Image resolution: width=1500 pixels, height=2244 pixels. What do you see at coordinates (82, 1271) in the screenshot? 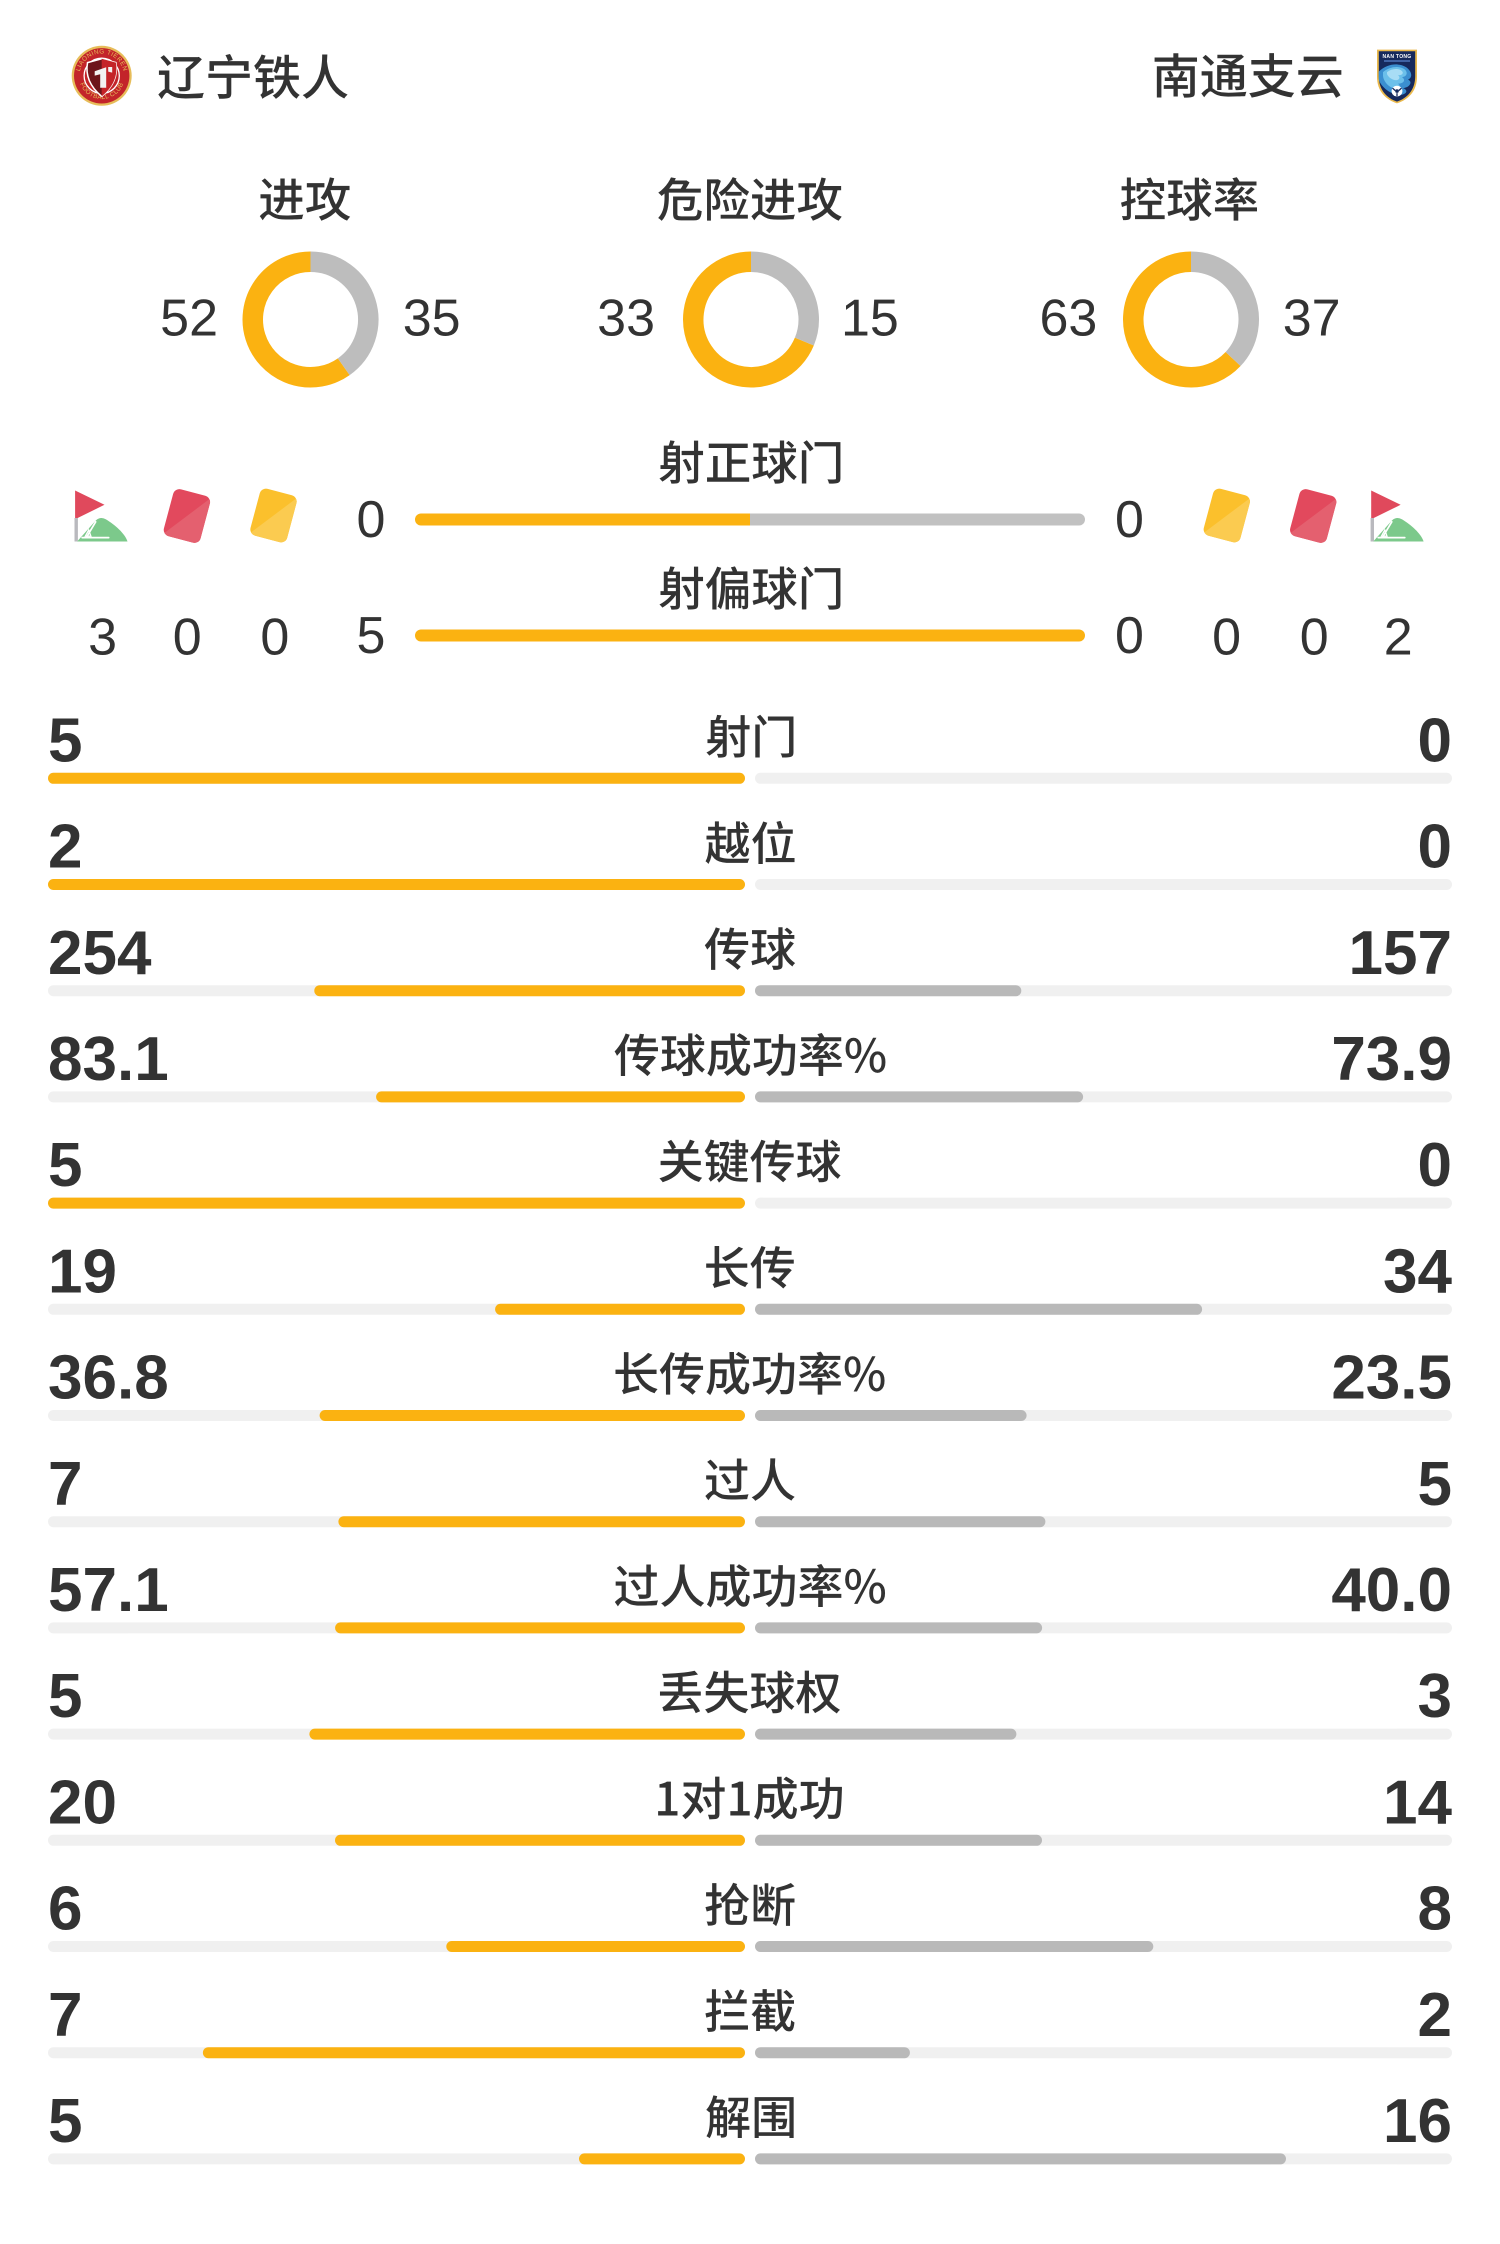
I see `svg-text: 19` at bounding box center [82, 1271].